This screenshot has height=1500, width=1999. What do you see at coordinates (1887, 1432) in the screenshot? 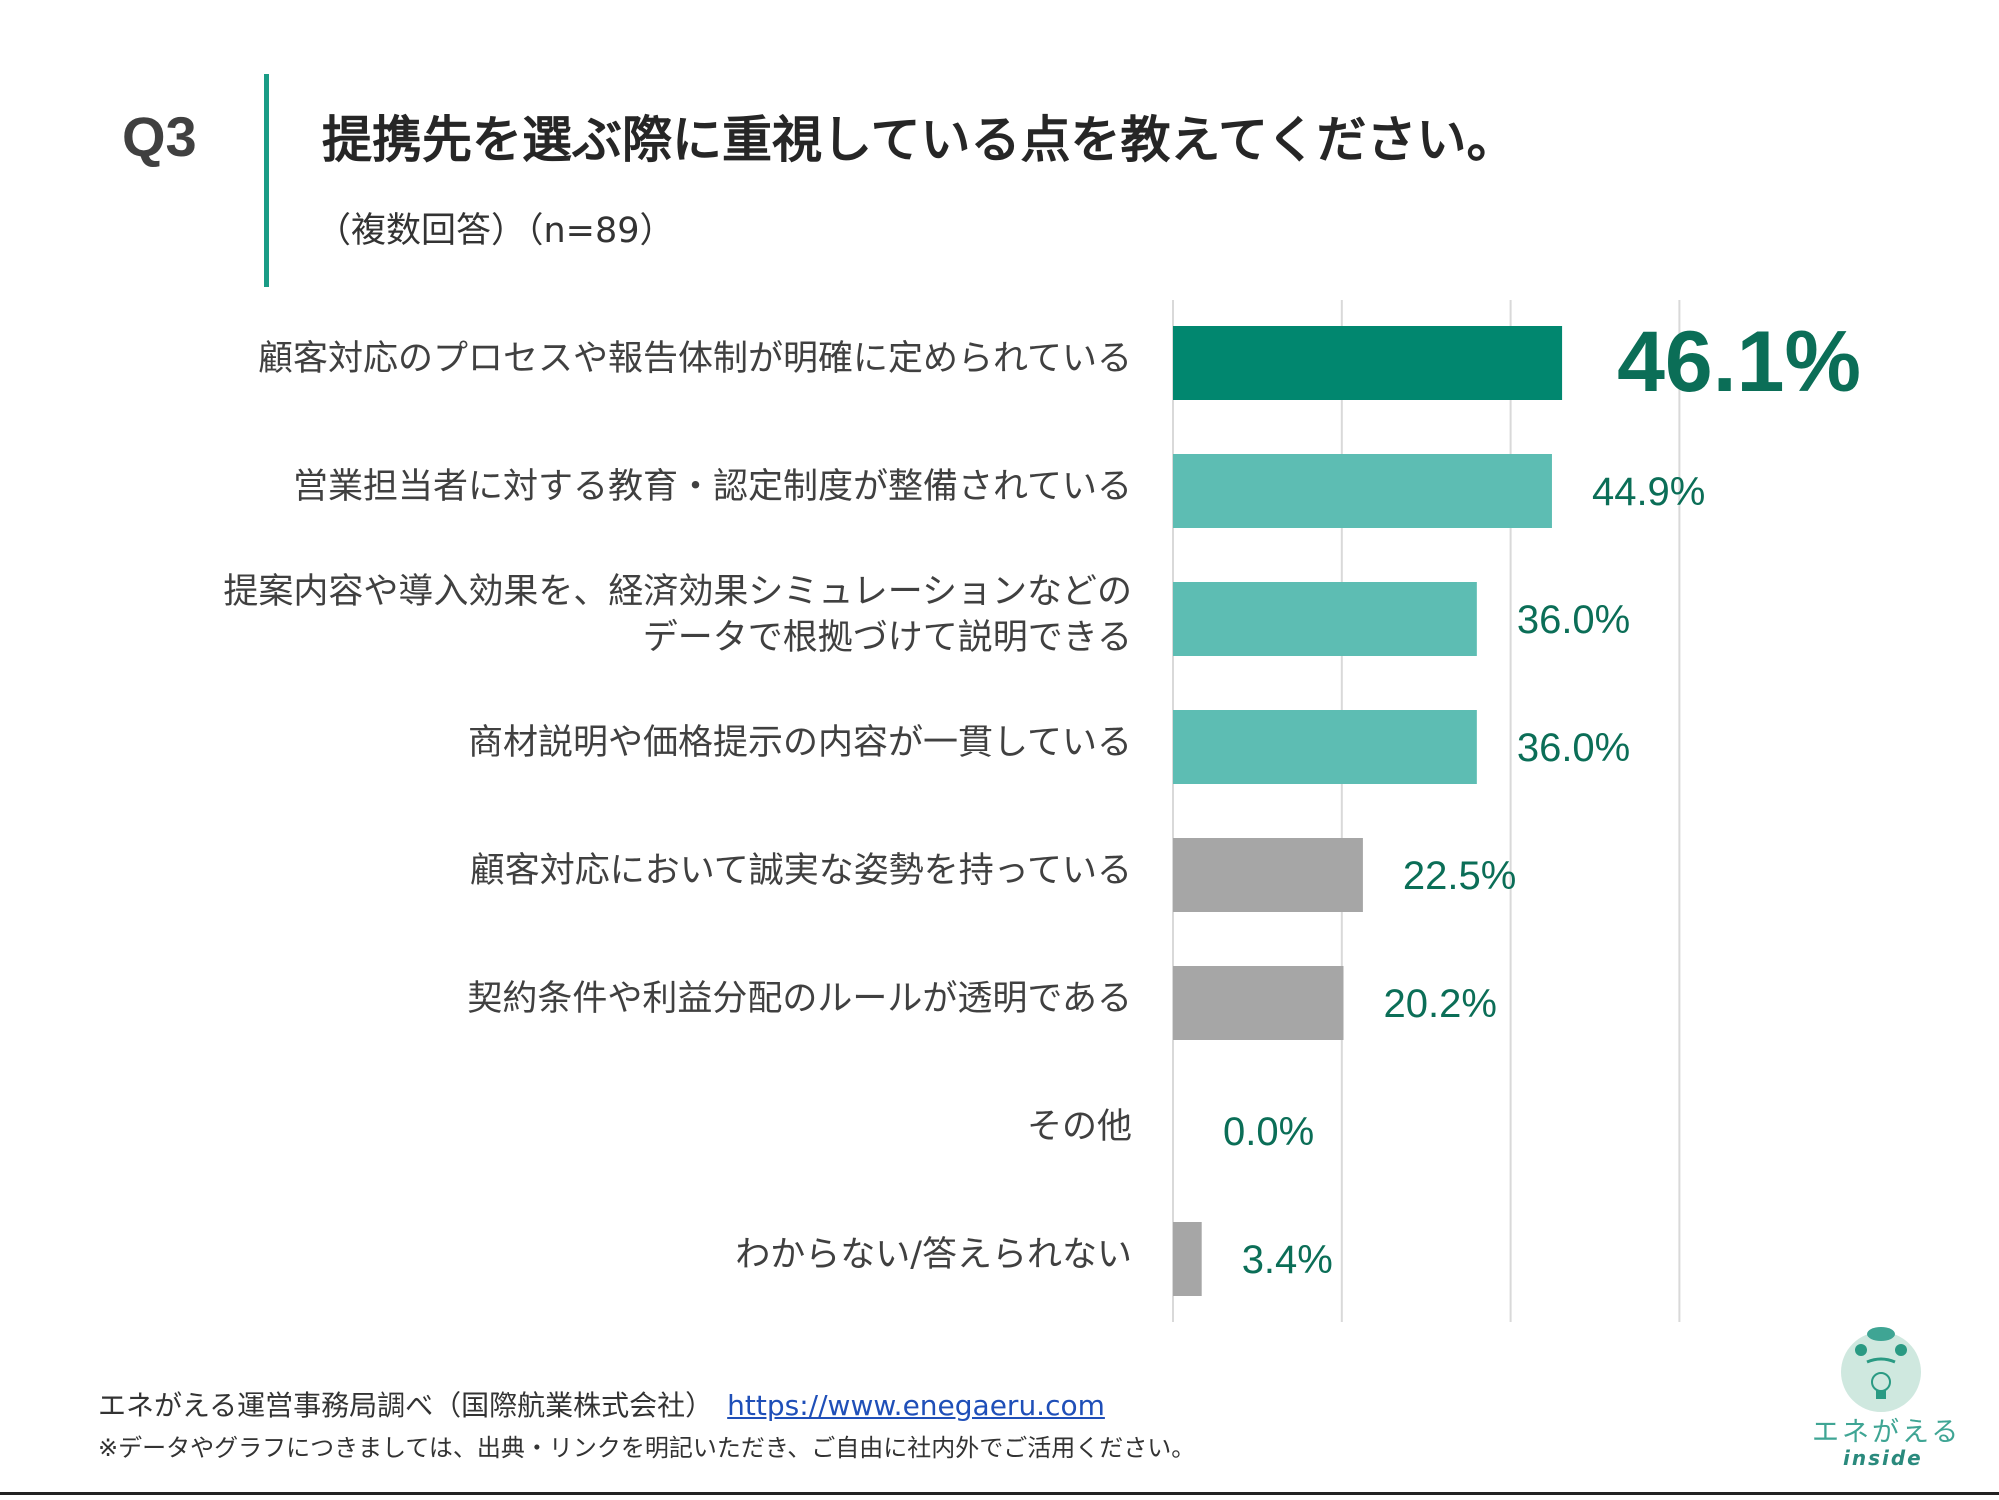
I see `logo-text: エネがえる` at bounding box center [1887, 1432].